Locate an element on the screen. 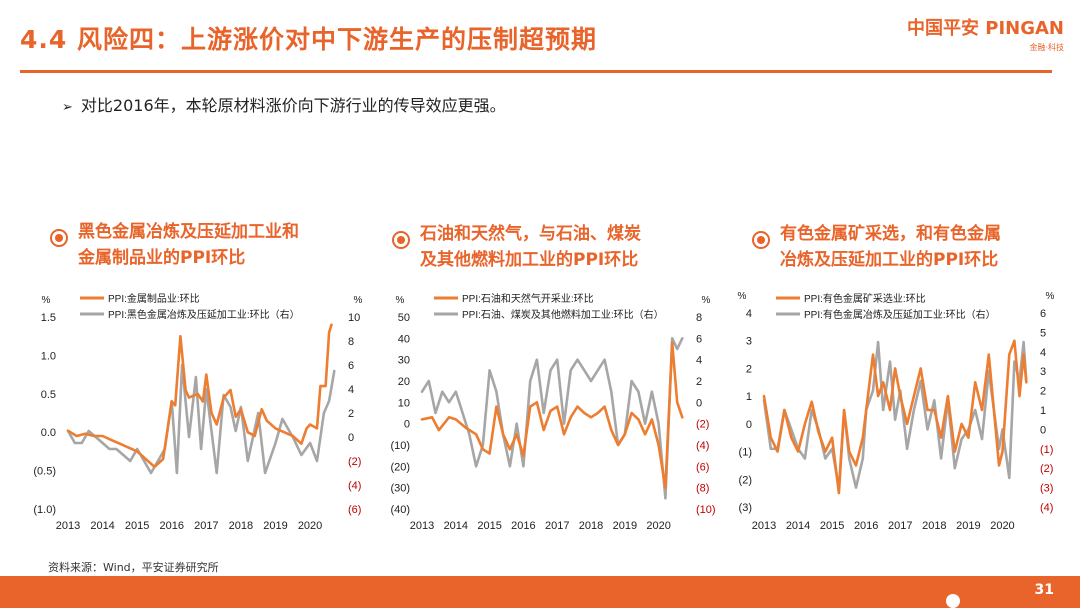 This screenshot has height=608, width=1080. right-tick-label: 5 is located at coordinates (1043, 333).